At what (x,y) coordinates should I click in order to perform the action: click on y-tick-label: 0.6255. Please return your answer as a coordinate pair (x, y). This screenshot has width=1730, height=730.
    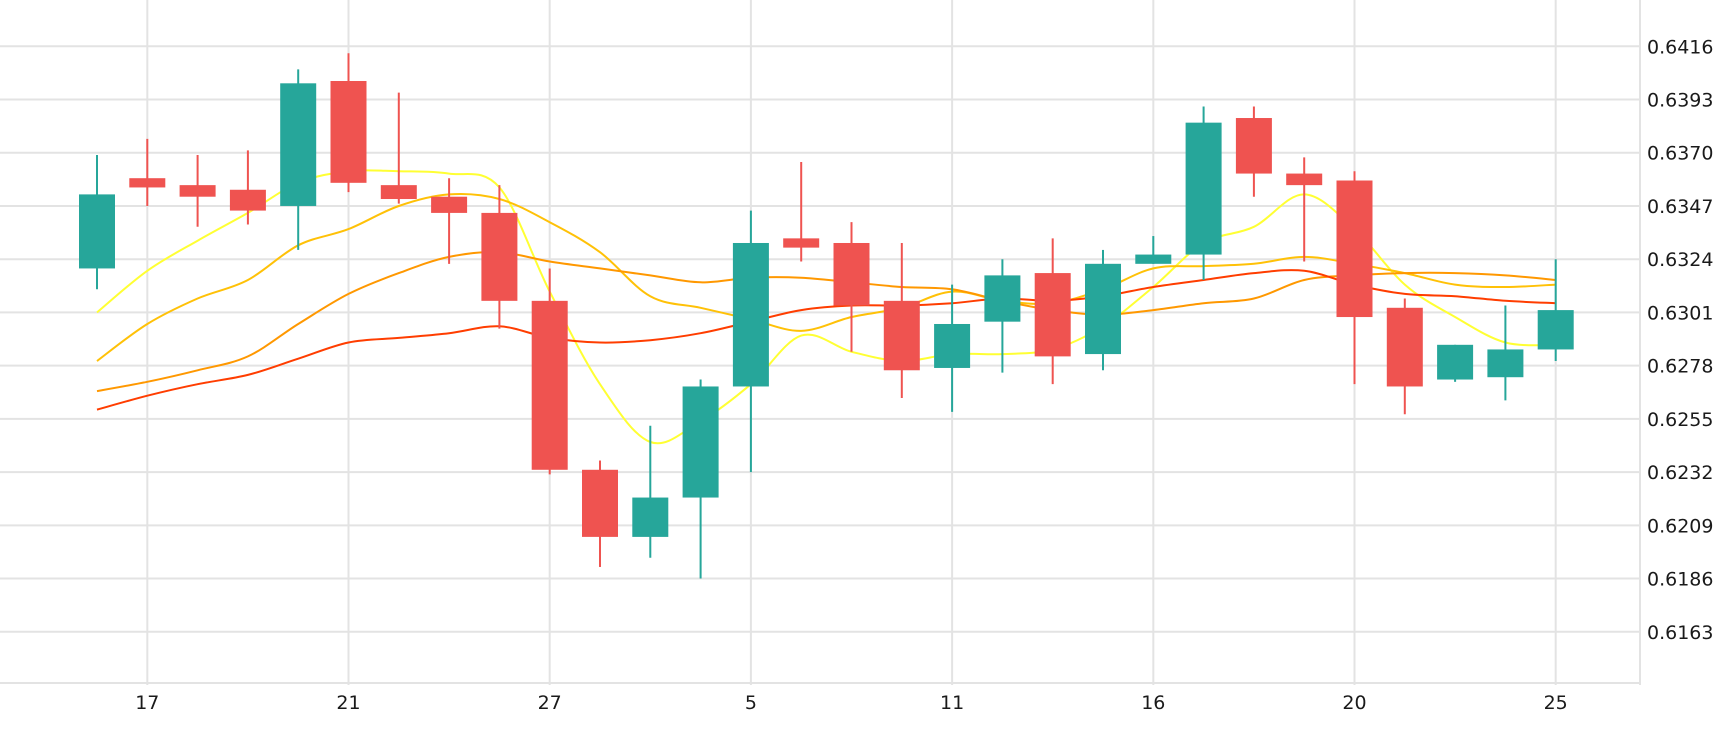
    Looking at the image, I should click on (1680, 420).